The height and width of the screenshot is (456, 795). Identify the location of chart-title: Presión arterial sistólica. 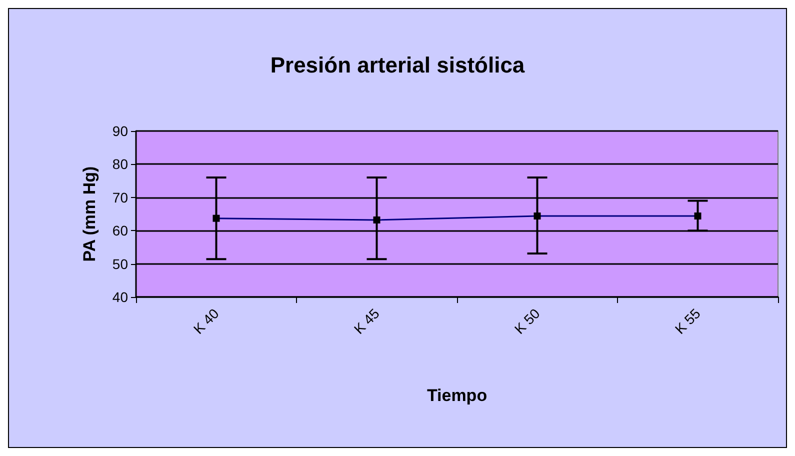
(398, 65).